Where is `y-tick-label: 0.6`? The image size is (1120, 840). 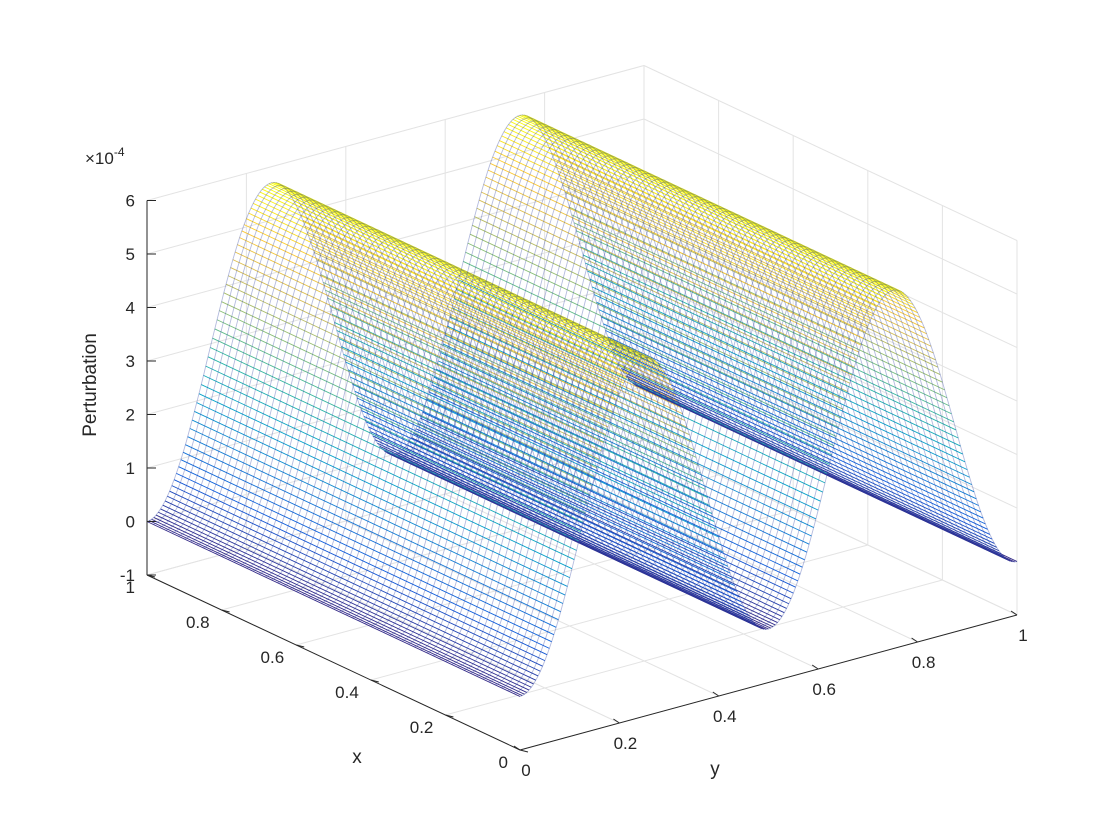
y-tick-label: 0.6 is located at coordinates (824, 689).